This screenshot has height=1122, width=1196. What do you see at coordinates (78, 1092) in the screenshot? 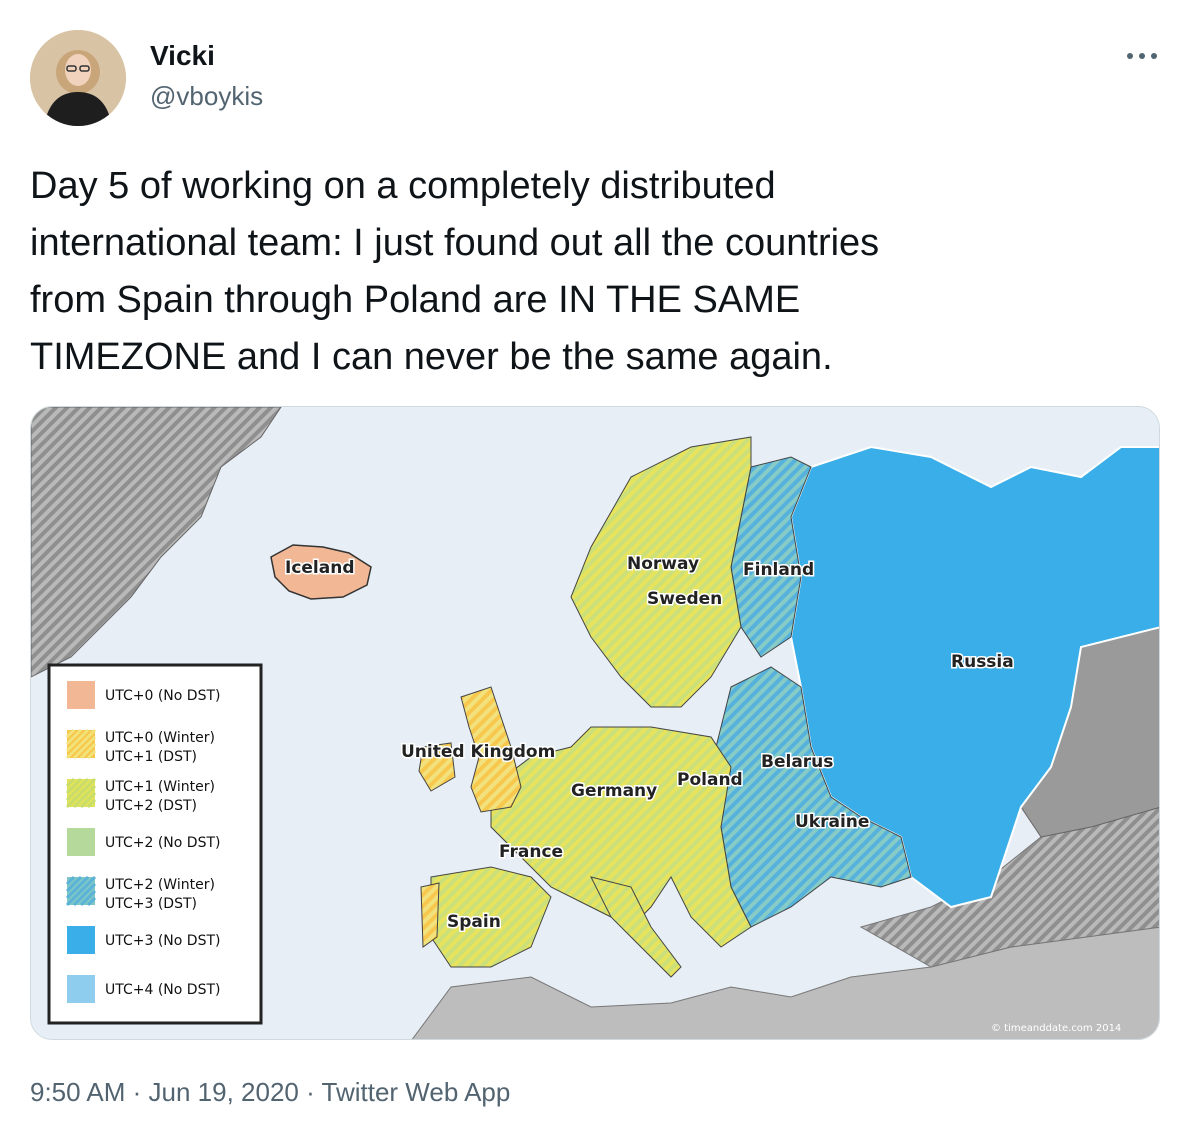
I see `tweet-time: 9:50 AM` at bounding box center [78, 1092].